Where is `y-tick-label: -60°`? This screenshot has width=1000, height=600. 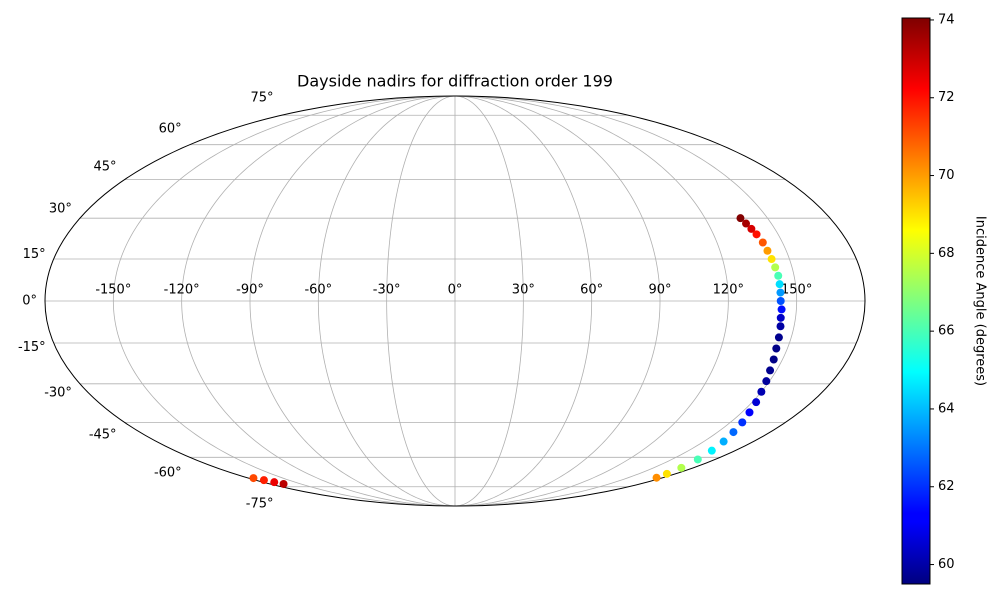
y-tick-label: -60° is located at coordinates (168, 472).